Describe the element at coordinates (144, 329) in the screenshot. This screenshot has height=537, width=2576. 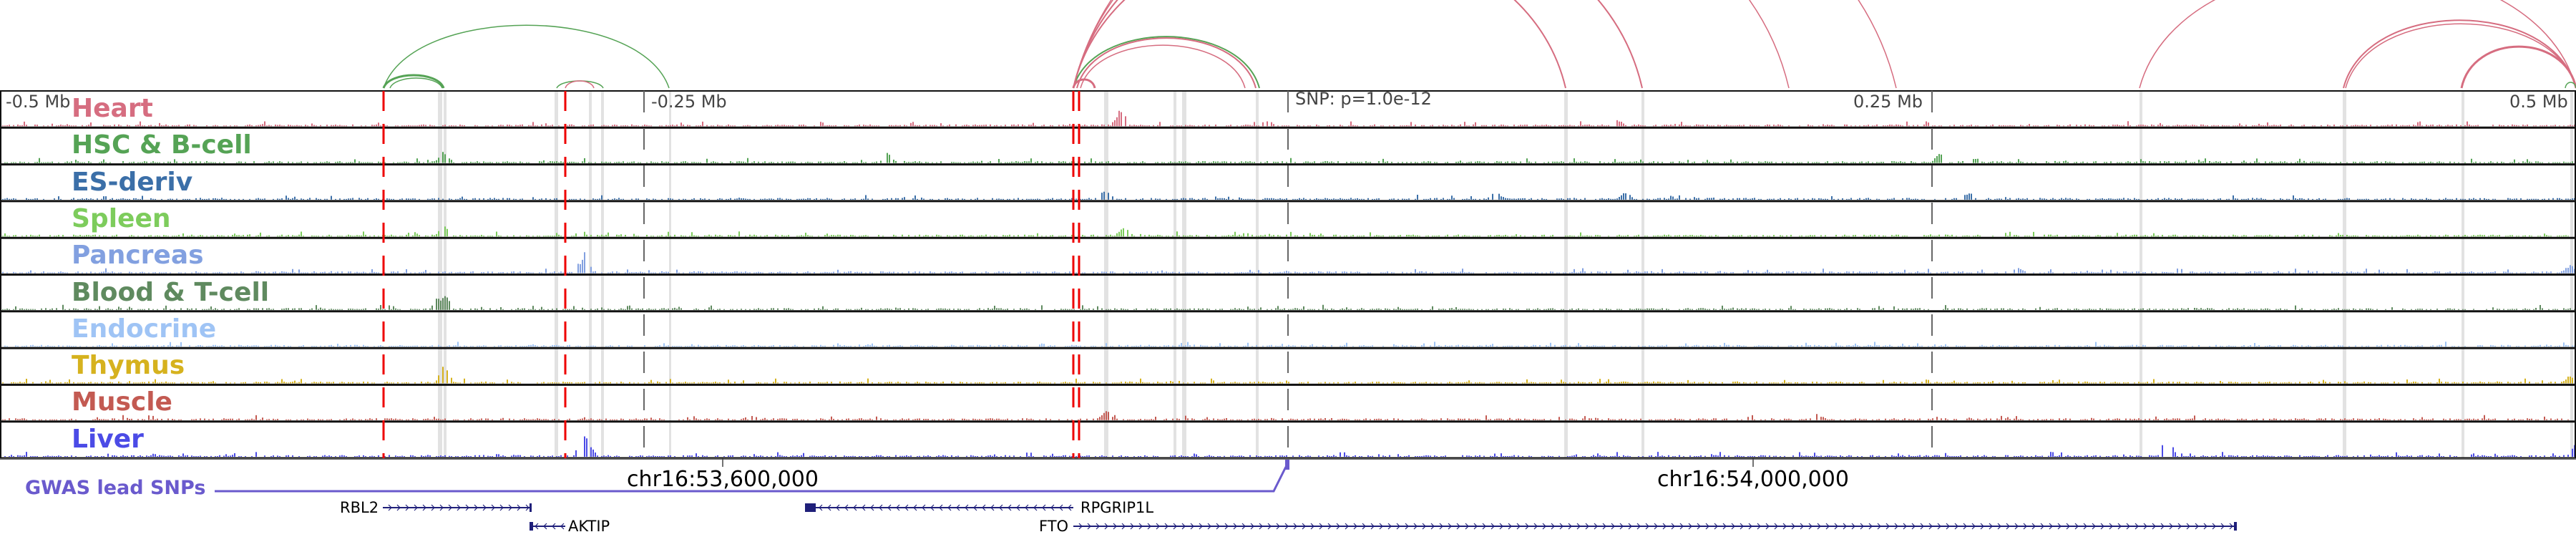
I see `track-label-endocrine: Endocrine` at that location.